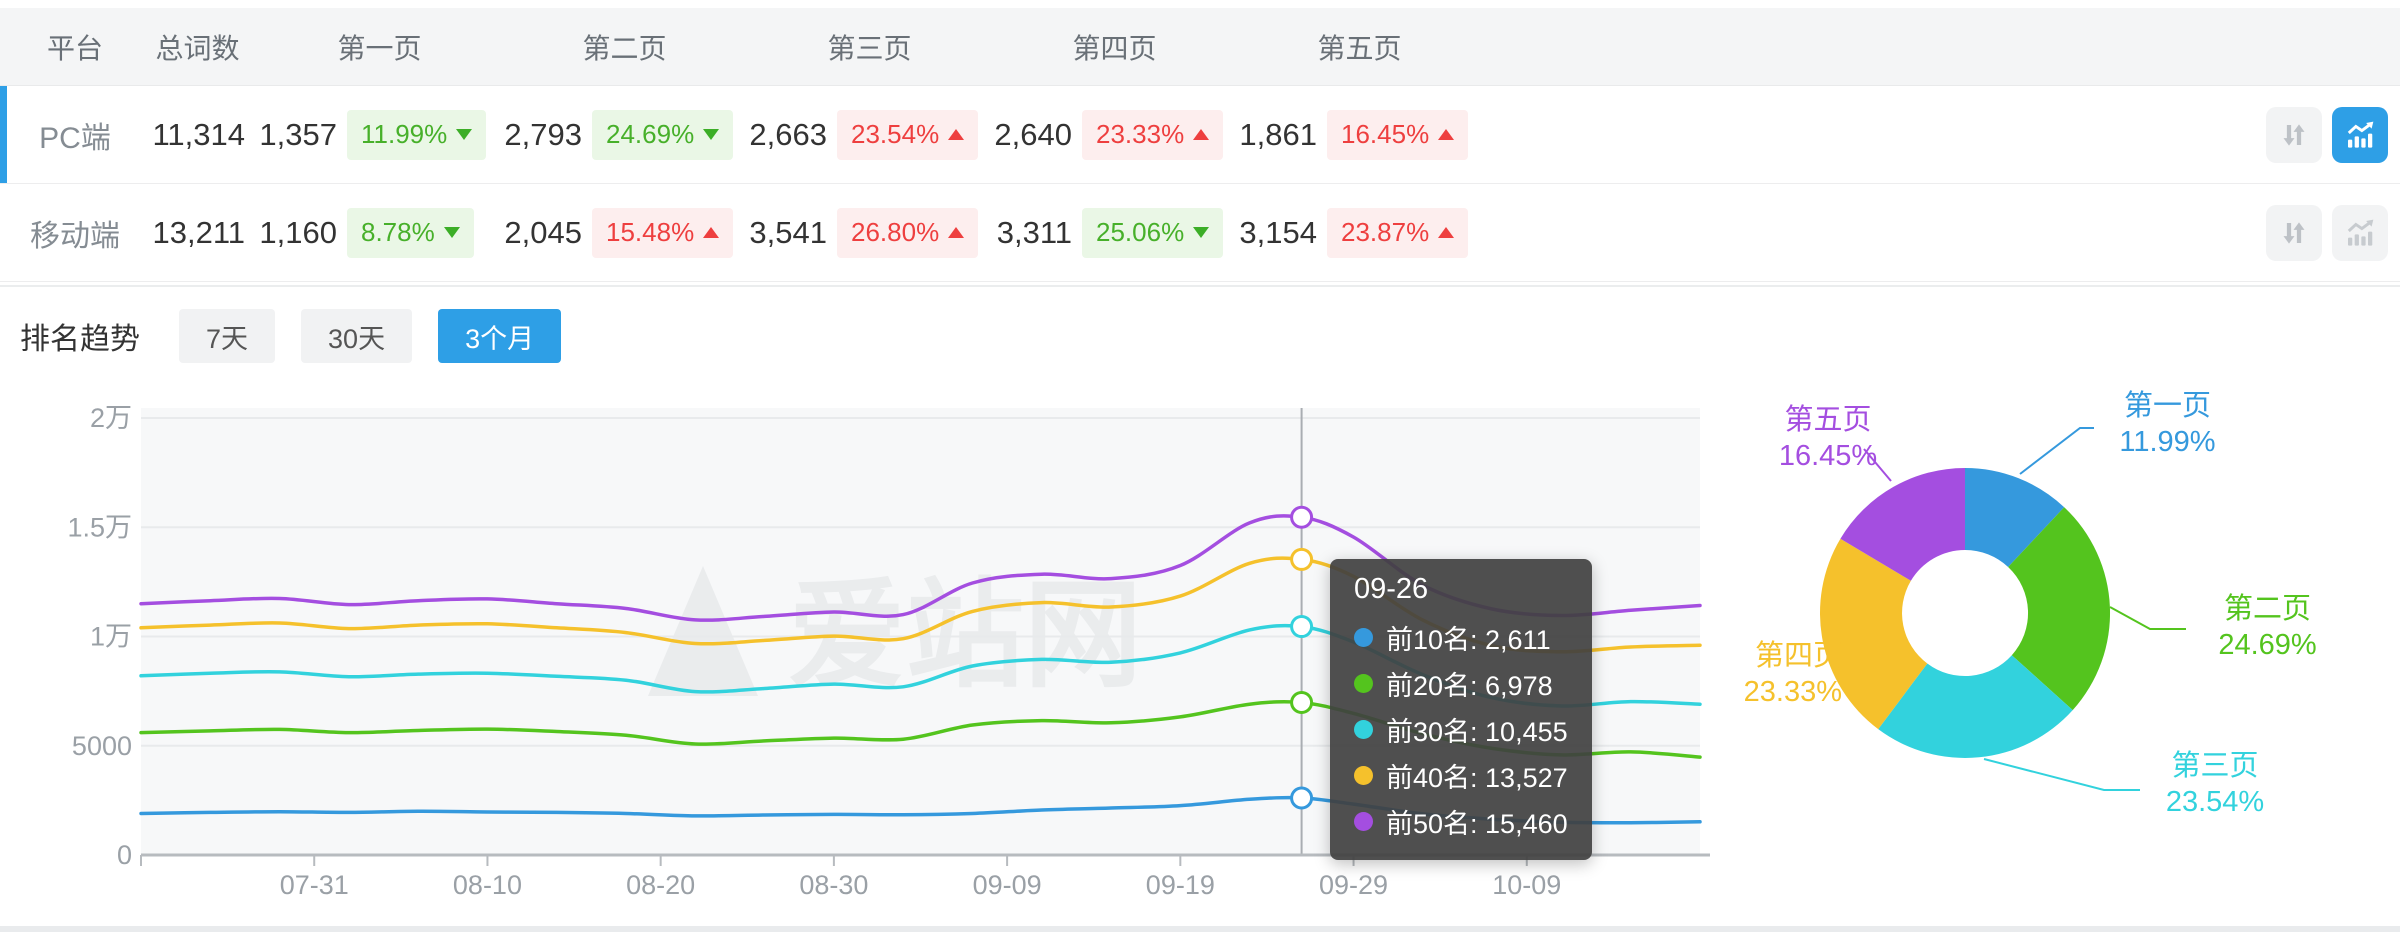 The width and height of the screenshot is (2400, 932). I want to click on total-keywords: 11,314, so click(198, 134).